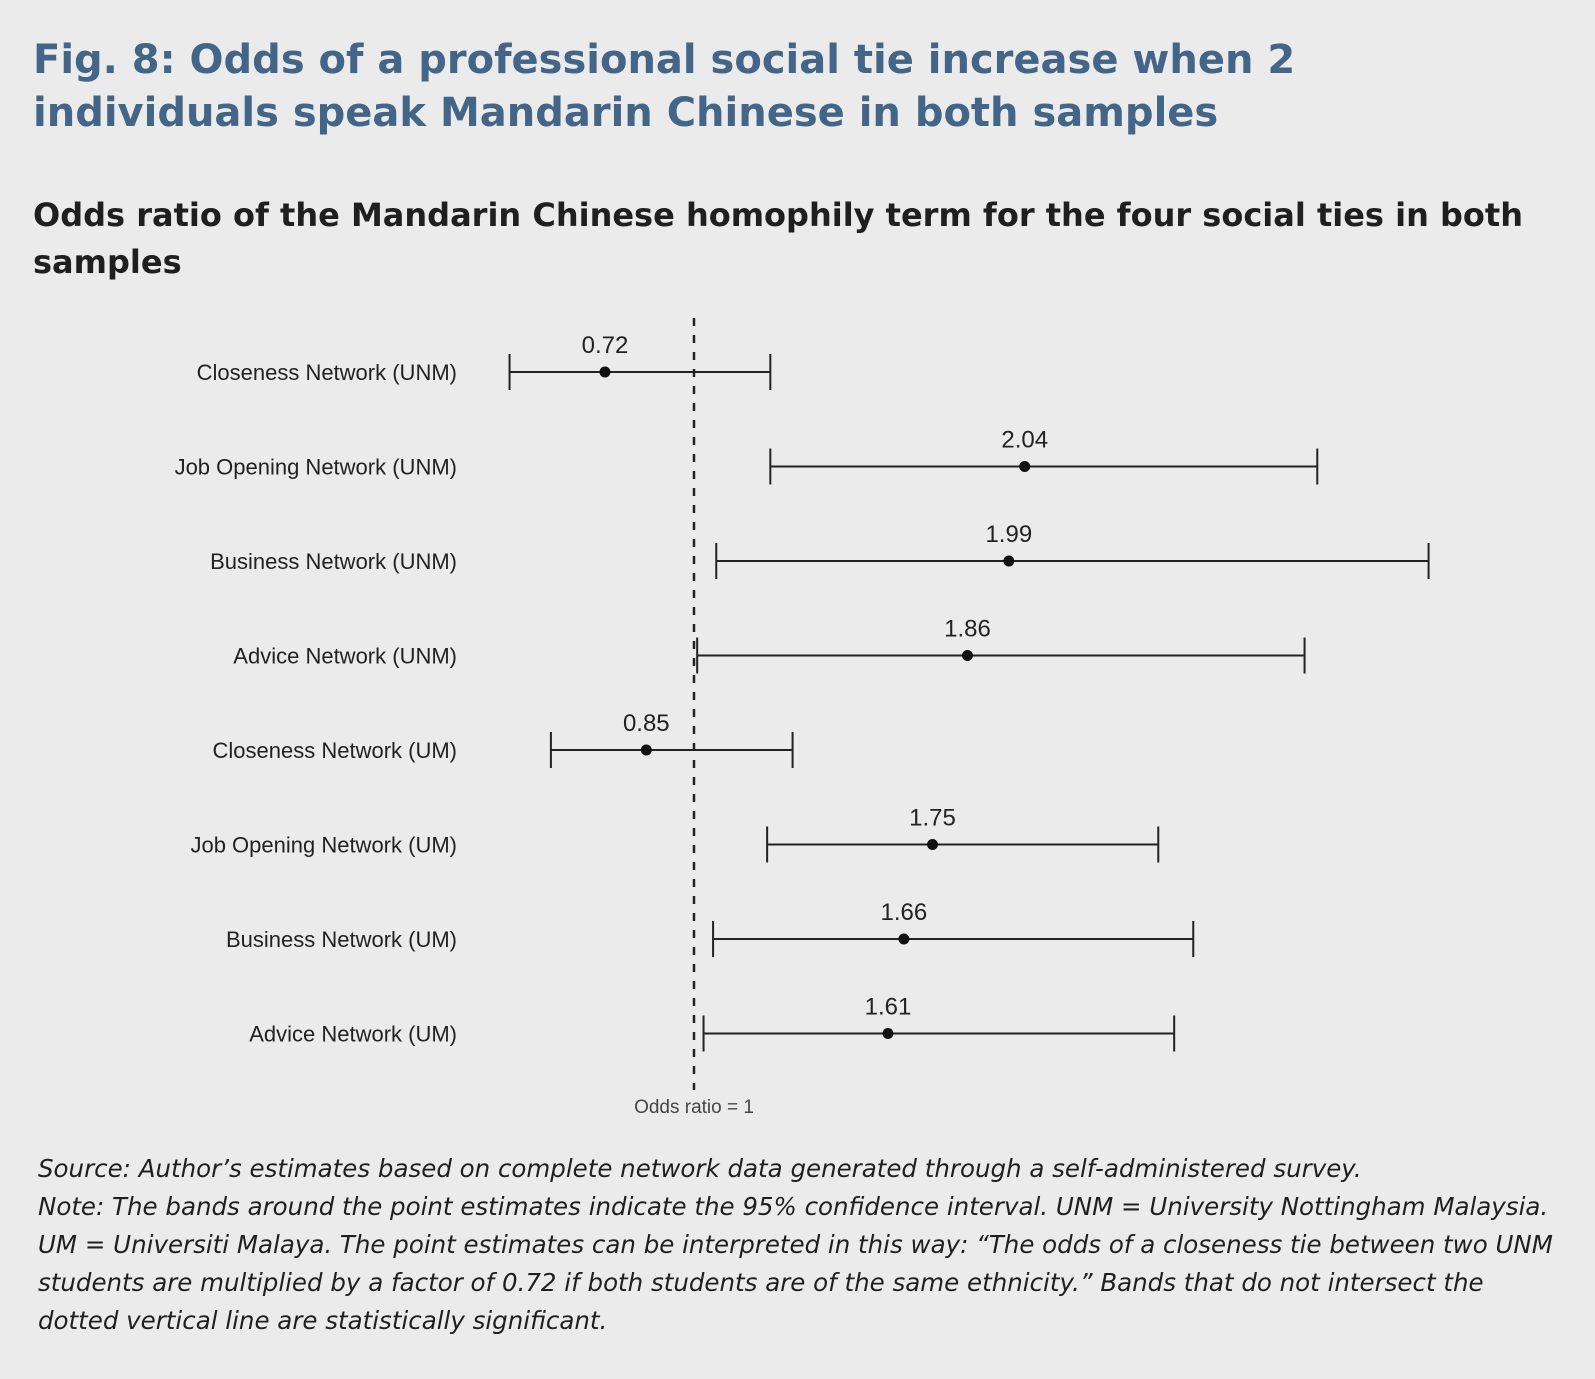 The height and width of the screenshot is (1379, 1595). Describe the element at coordinates (335, 750) in the screenshot. I see `row-label: Closeness Network (UM)` at that location.